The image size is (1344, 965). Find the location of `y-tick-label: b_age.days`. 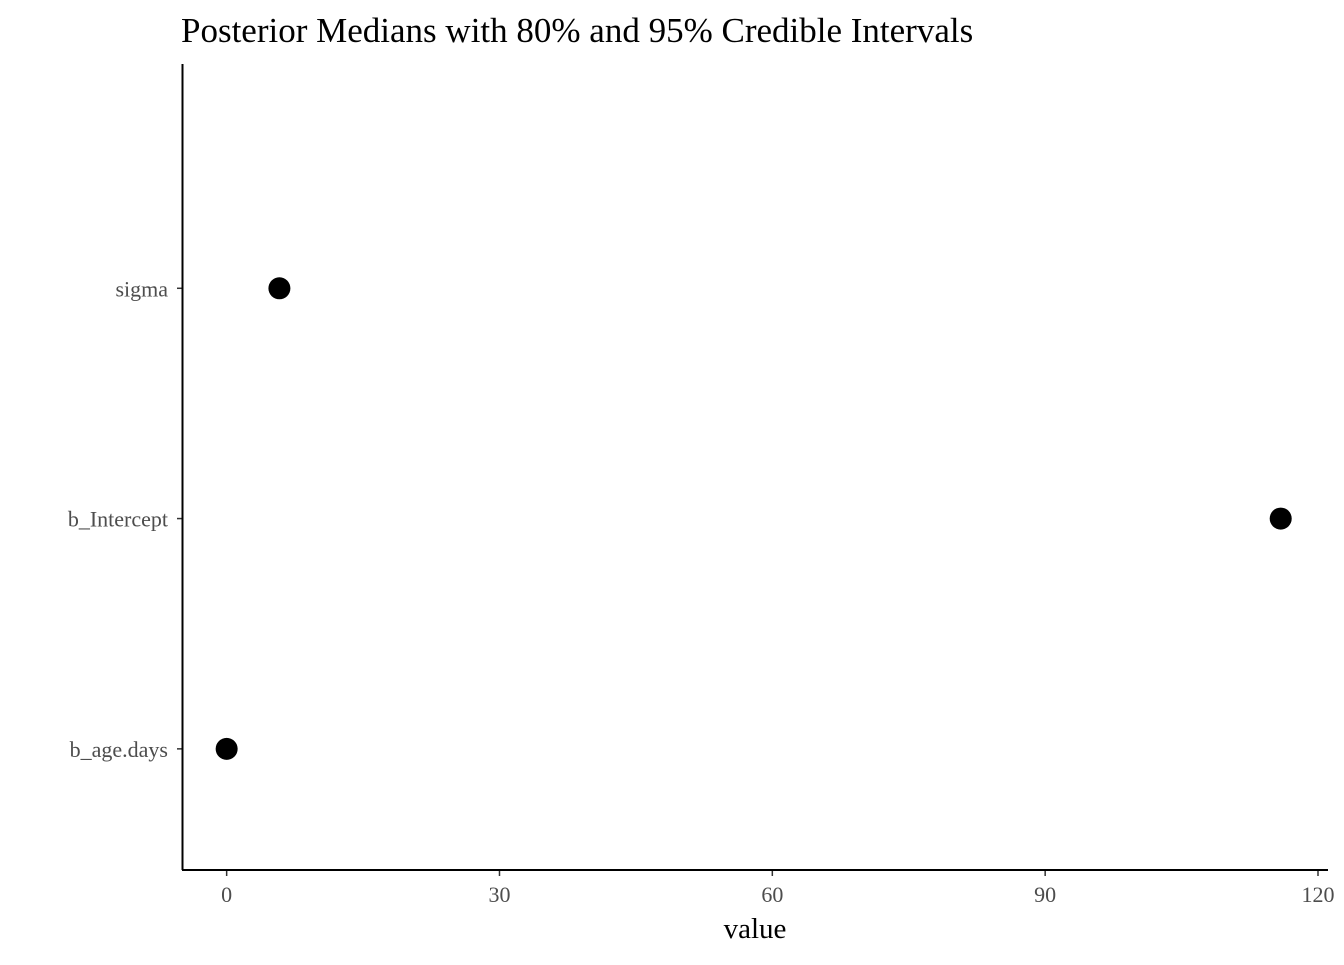

y-tick-label: b_age.days is located at coordinates (119, 749).